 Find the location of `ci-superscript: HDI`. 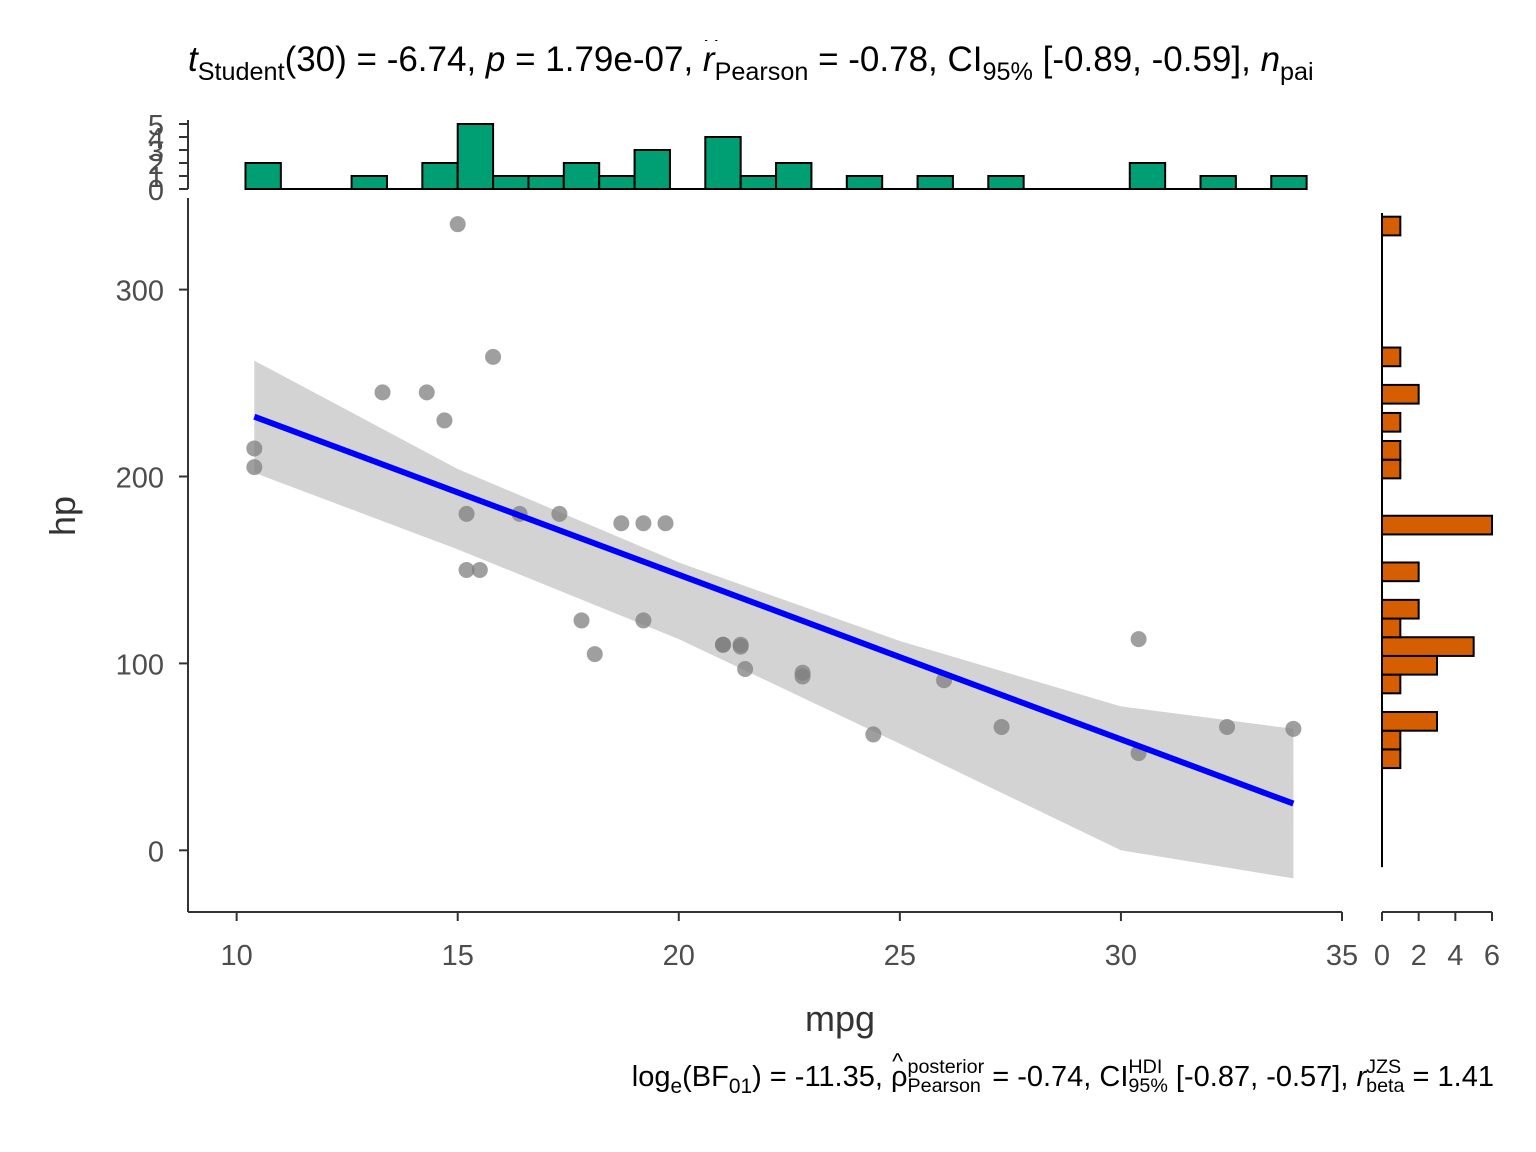

ci-superscript: HDI is located at coordinates (1145, 1067).